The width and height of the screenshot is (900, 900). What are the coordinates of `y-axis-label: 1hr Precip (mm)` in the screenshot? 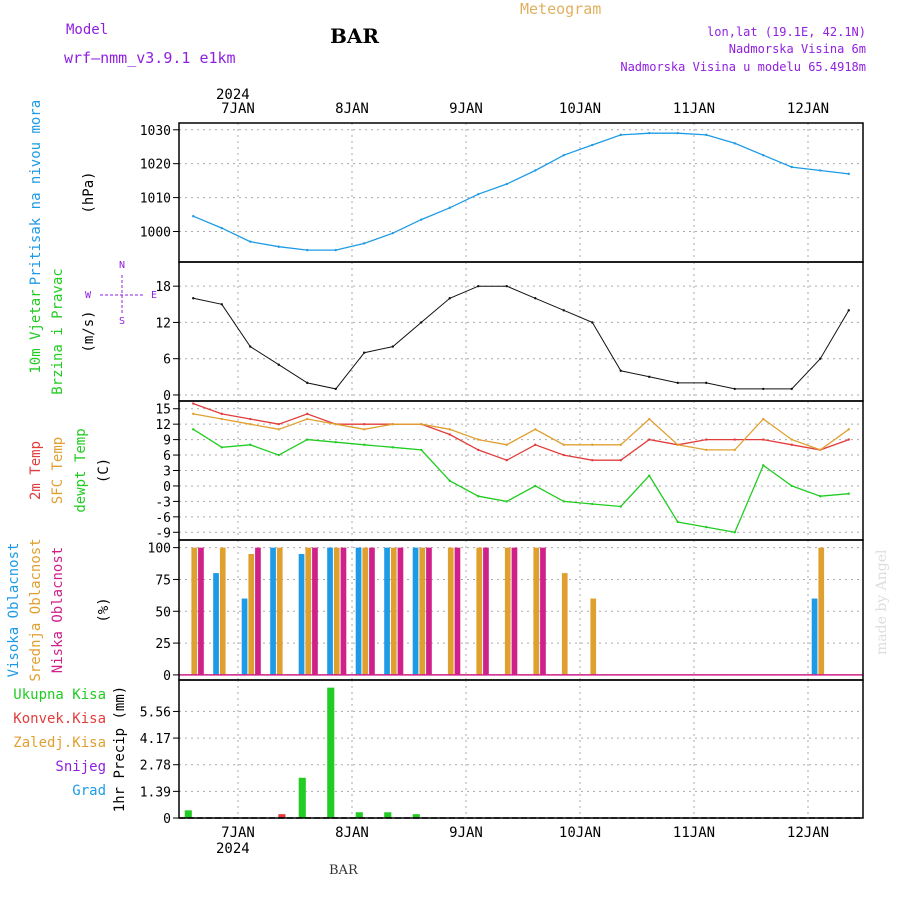 It's located at (120, 749).